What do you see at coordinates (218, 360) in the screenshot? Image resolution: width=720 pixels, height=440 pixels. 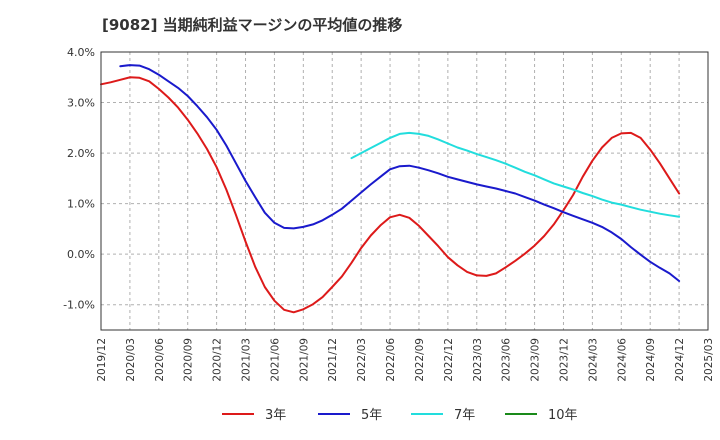 I see `x-tick-label: 2020/12` at bounding box center [218, 360].